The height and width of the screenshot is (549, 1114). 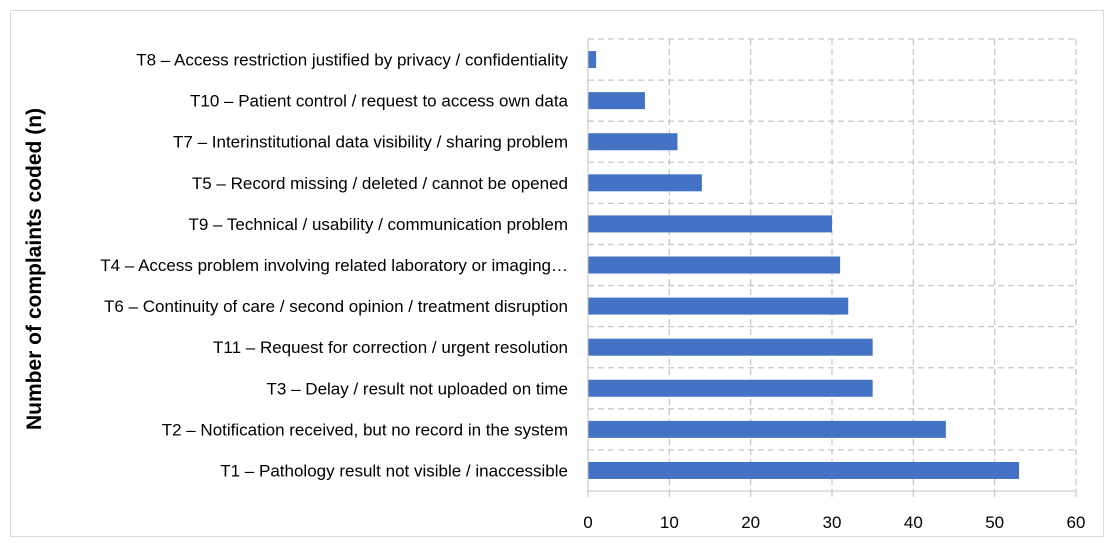 I want to click on x-tick-label: 40, so click(x=913, y=522).